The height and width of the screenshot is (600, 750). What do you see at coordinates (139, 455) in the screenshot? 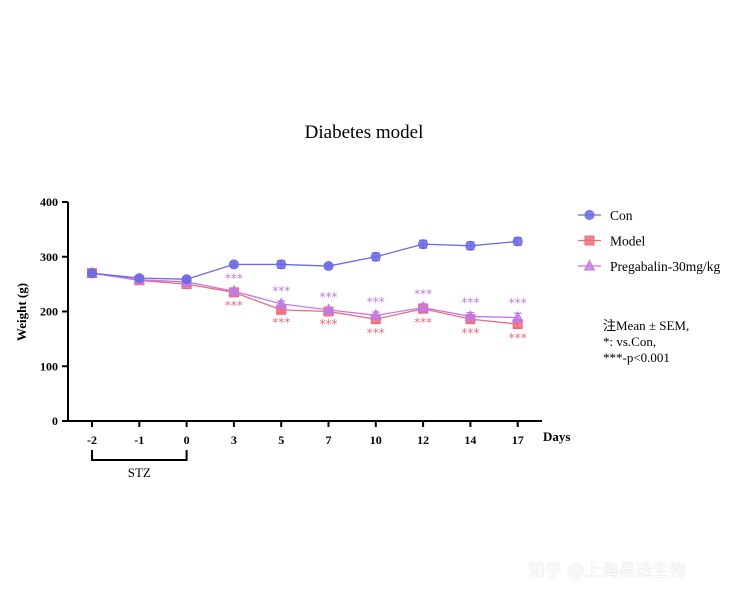
I see `stz-bracket` at bounding box center [139, 455].